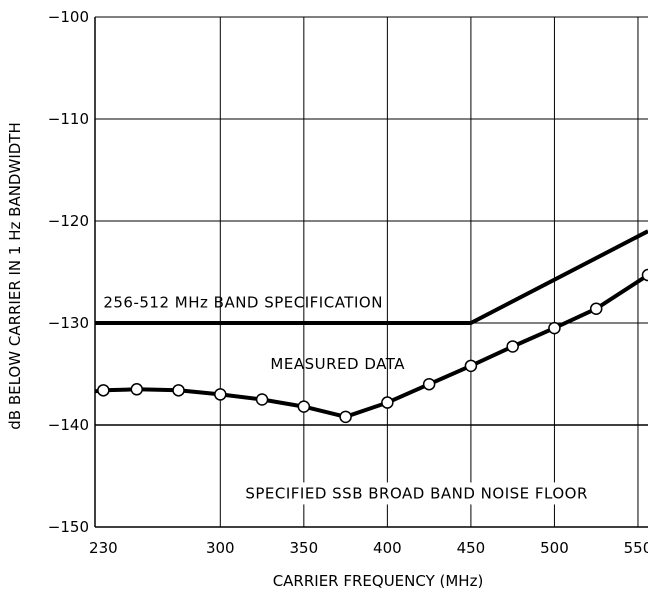  Describe the element at coordinates (471, 548) in the screenshot. I see `x-tick-label: 450` at that location.